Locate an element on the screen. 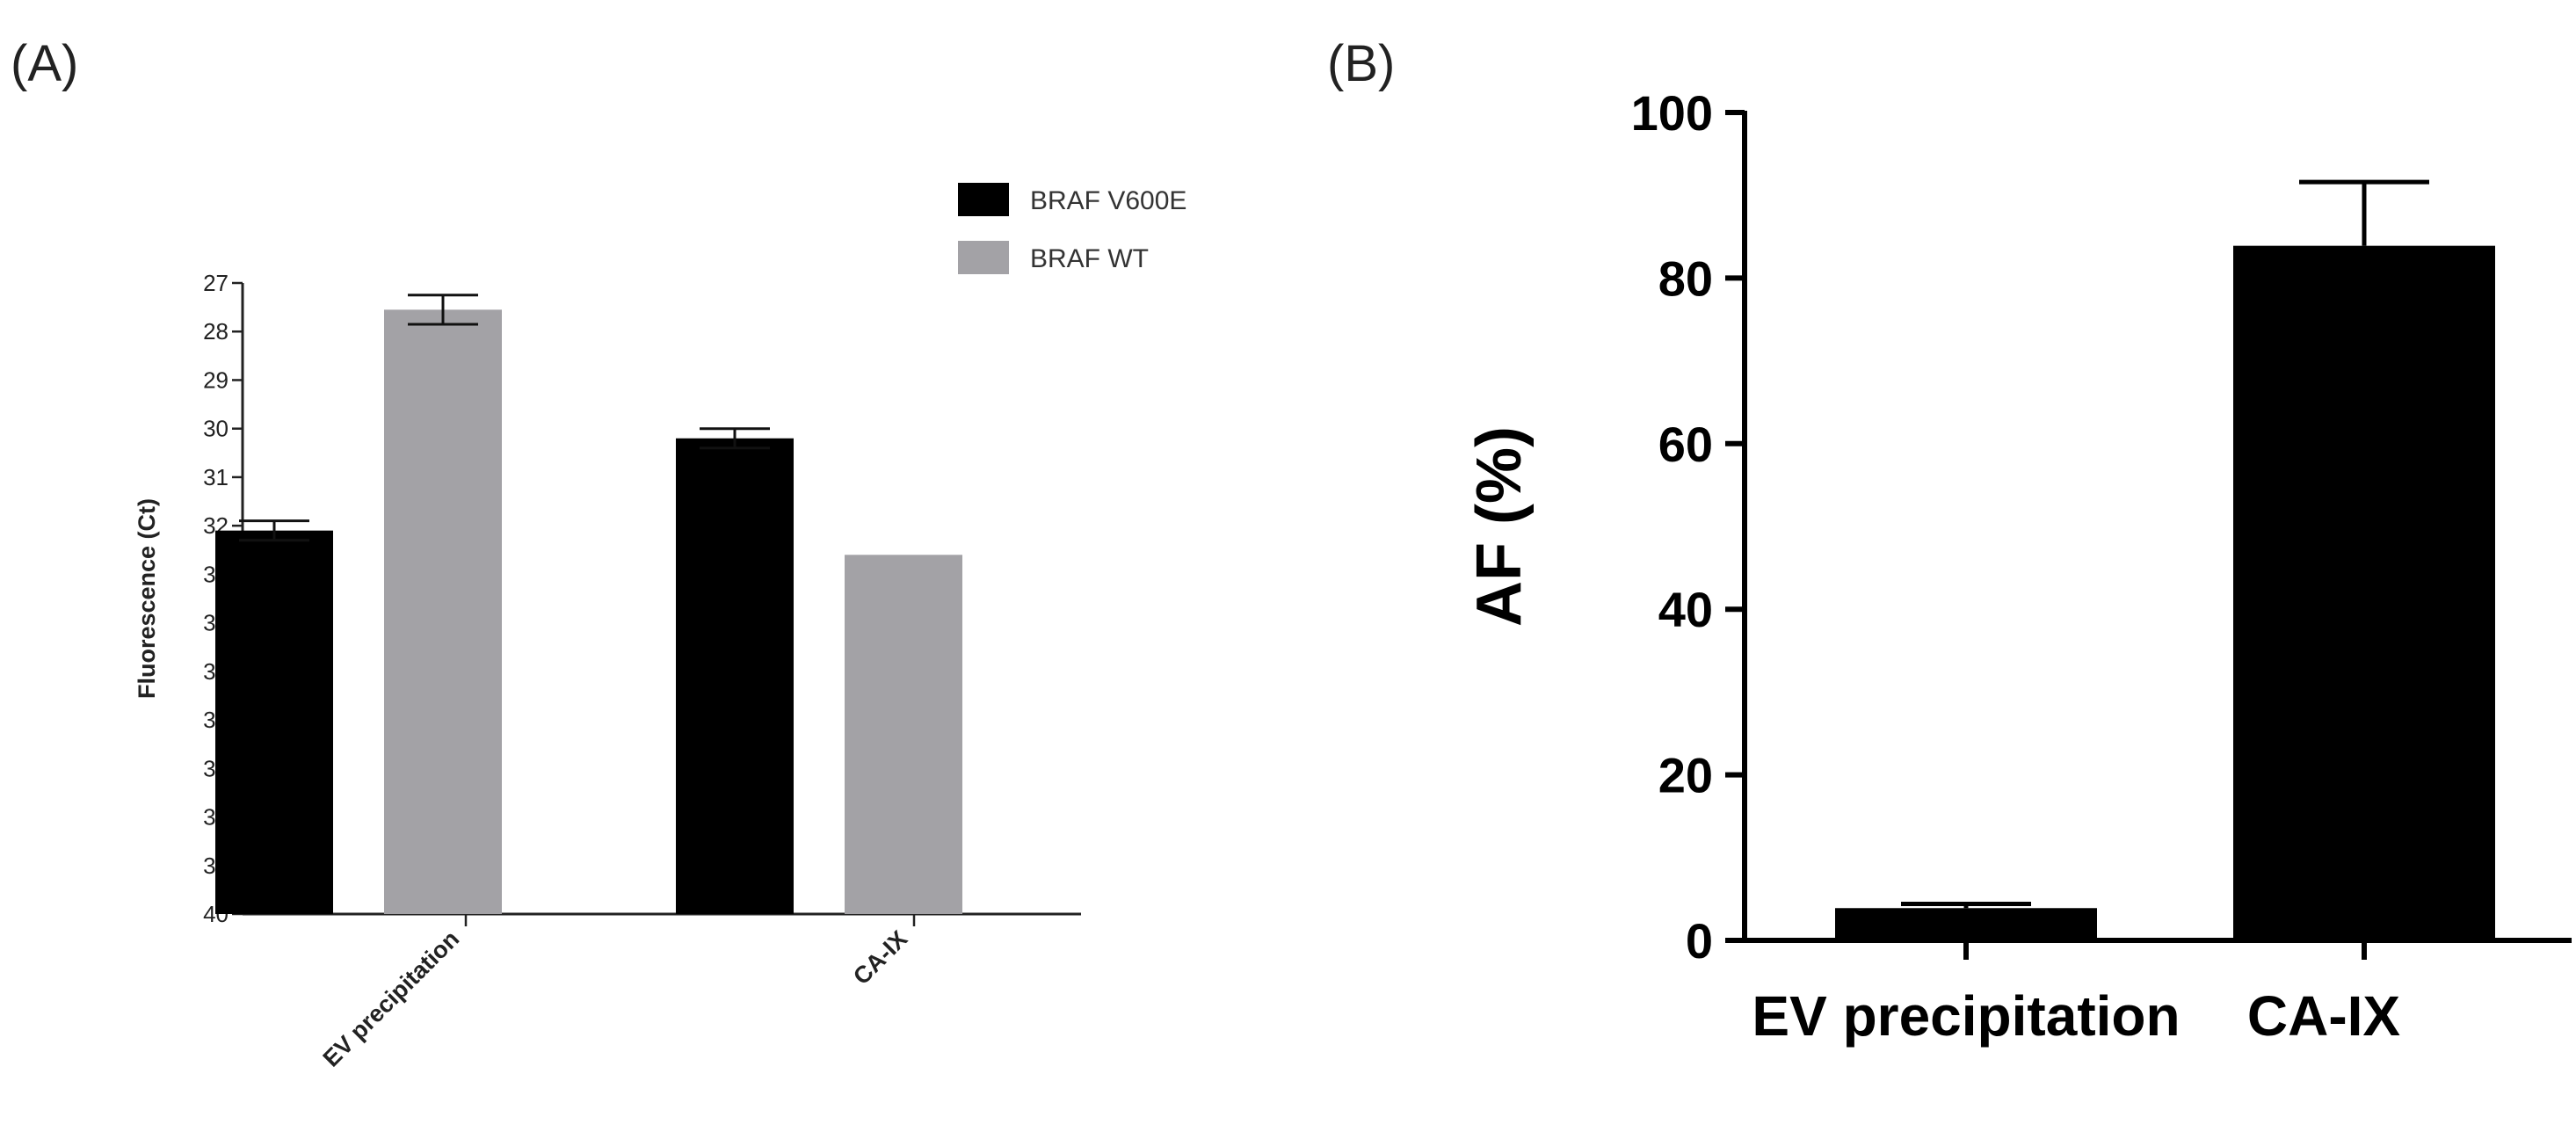  legend-label: BRAF V600E is located at coordinates (1108, 201).